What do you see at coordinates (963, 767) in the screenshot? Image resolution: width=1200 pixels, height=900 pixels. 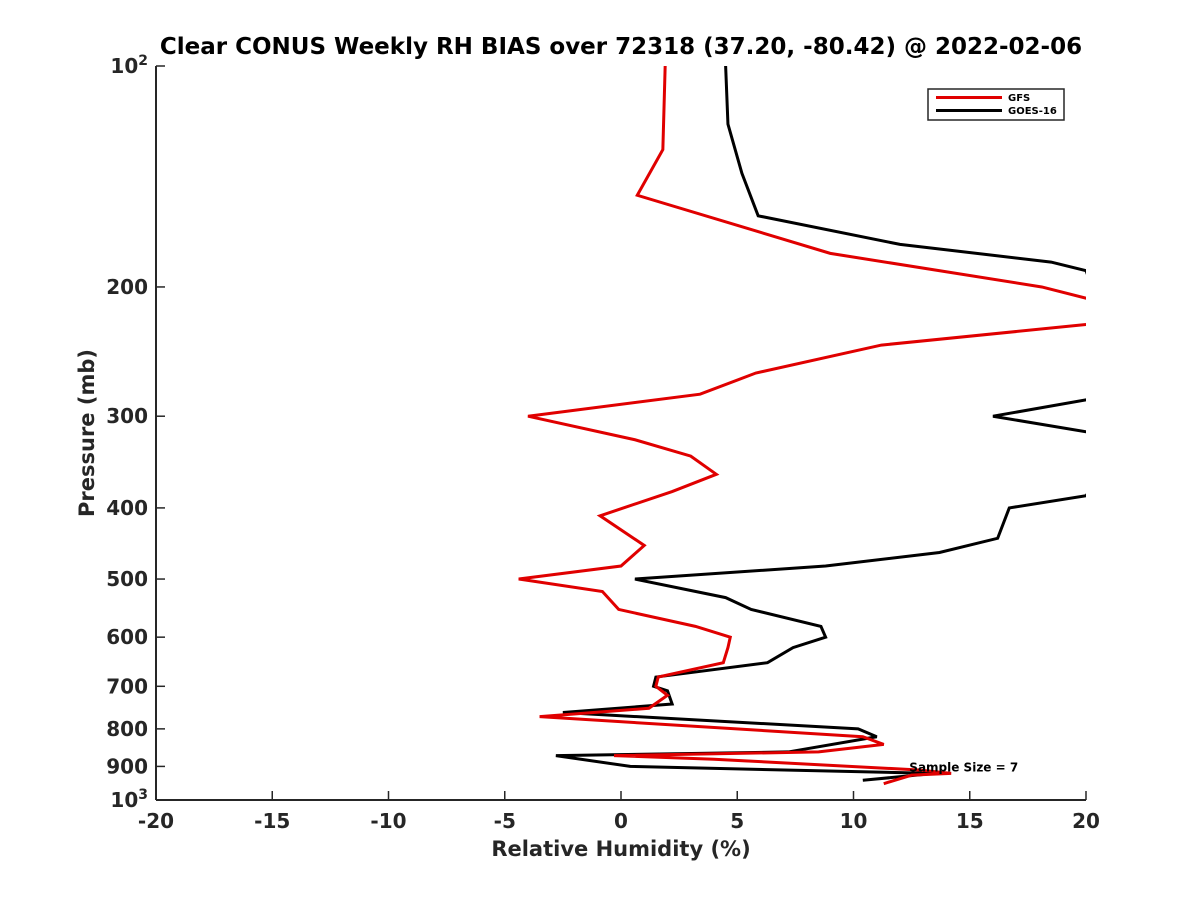 I see `sample-size-annotation: Sample Size = 7` at bounding box center [963, 767].